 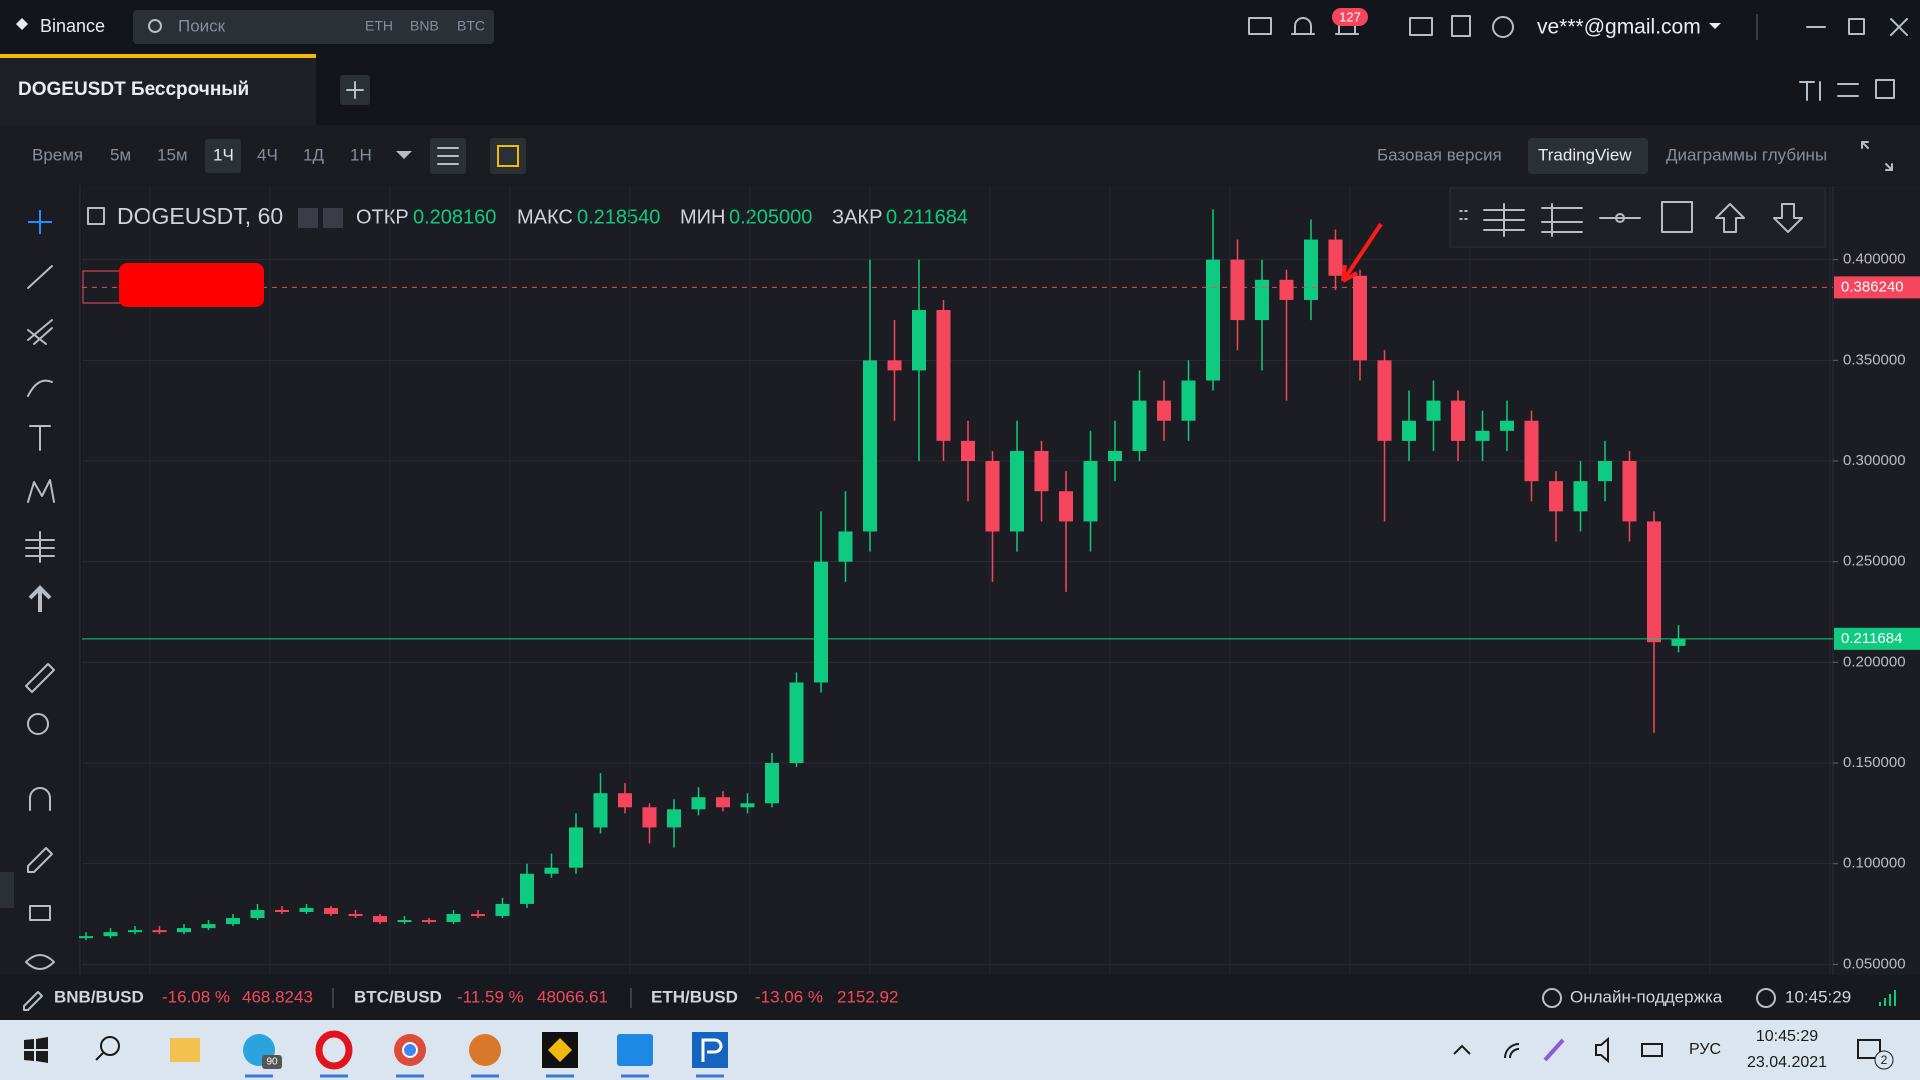 What do you see at coordinates (267, 154) in the screenshot?
I see `interval: 4Ч` at bounding box center [267, 154].